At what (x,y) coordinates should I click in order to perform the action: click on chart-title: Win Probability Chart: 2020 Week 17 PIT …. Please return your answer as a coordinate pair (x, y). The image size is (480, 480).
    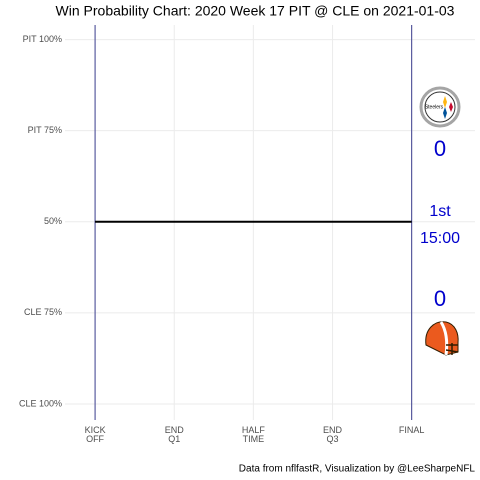
    Looking at the image, I should click on (255, 11).